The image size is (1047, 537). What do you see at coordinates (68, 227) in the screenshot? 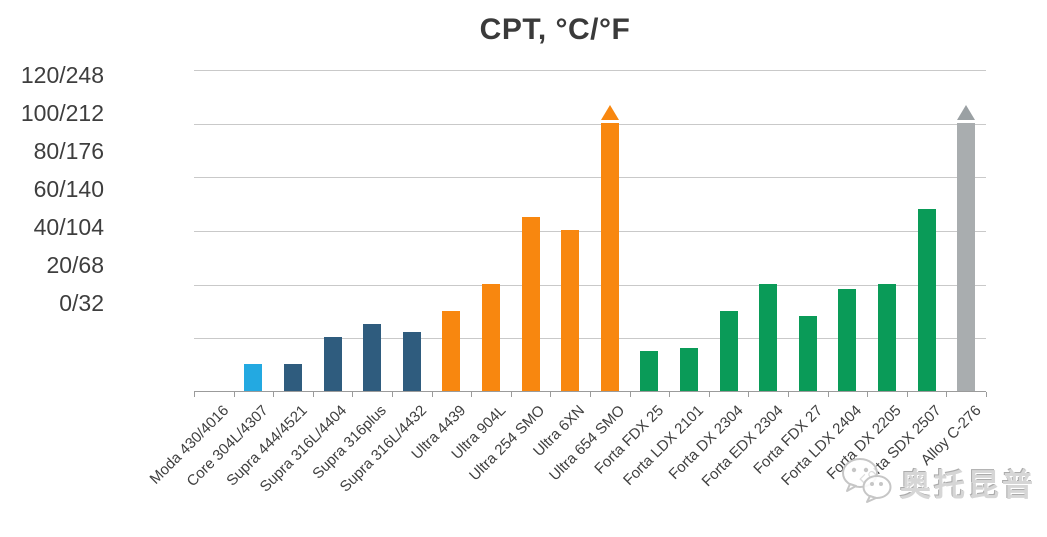
I see `y-tick-label: 40/104` at bounding box center [68, 227].